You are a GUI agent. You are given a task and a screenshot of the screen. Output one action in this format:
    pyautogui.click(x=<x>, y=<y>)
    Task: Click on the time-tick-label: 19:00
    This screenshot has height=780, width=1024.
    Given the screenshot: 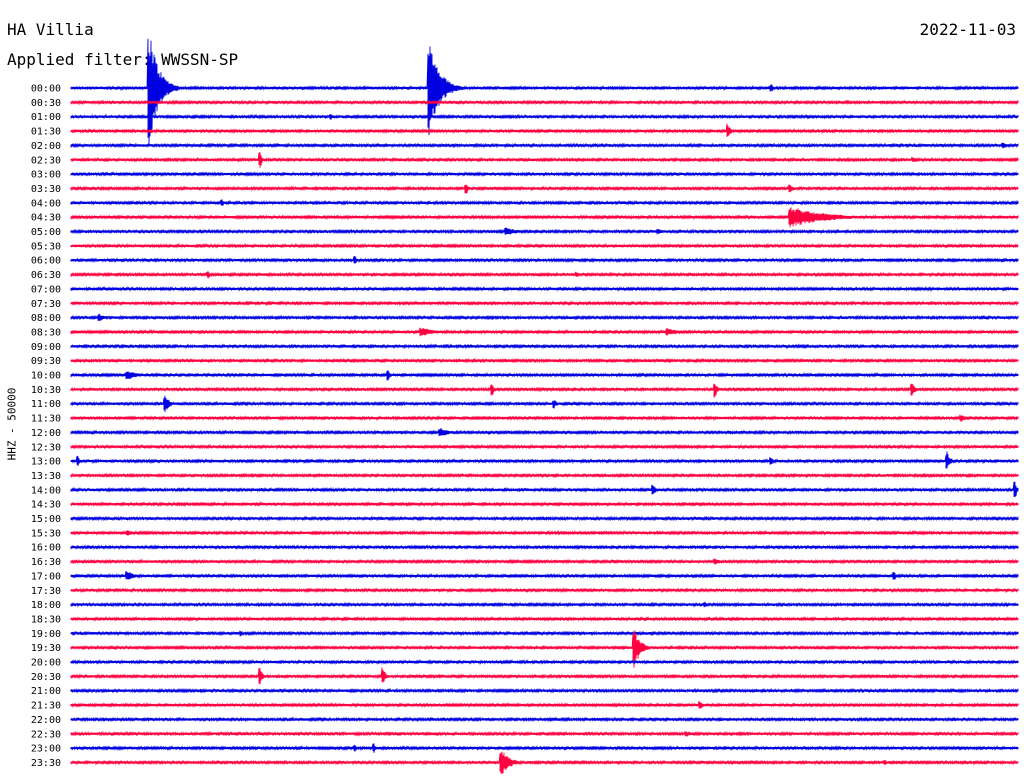 What is the action you would take?
    pyautogui.click(x=46, y=634)
    